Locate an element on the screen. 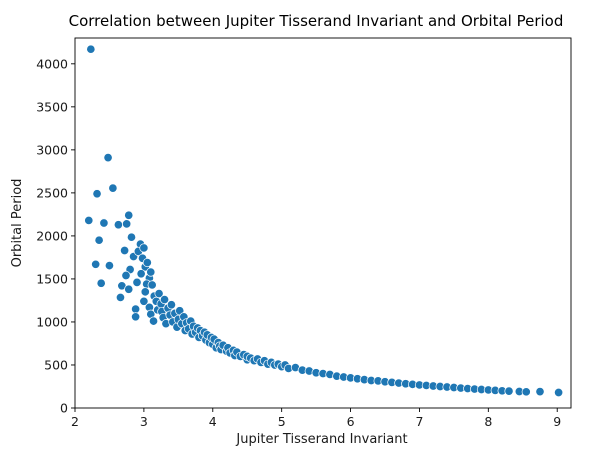 Image resolution: width=606 pixels, height=455 pixels. y-tick-label: 1500 is located at coordinates (52, 278).